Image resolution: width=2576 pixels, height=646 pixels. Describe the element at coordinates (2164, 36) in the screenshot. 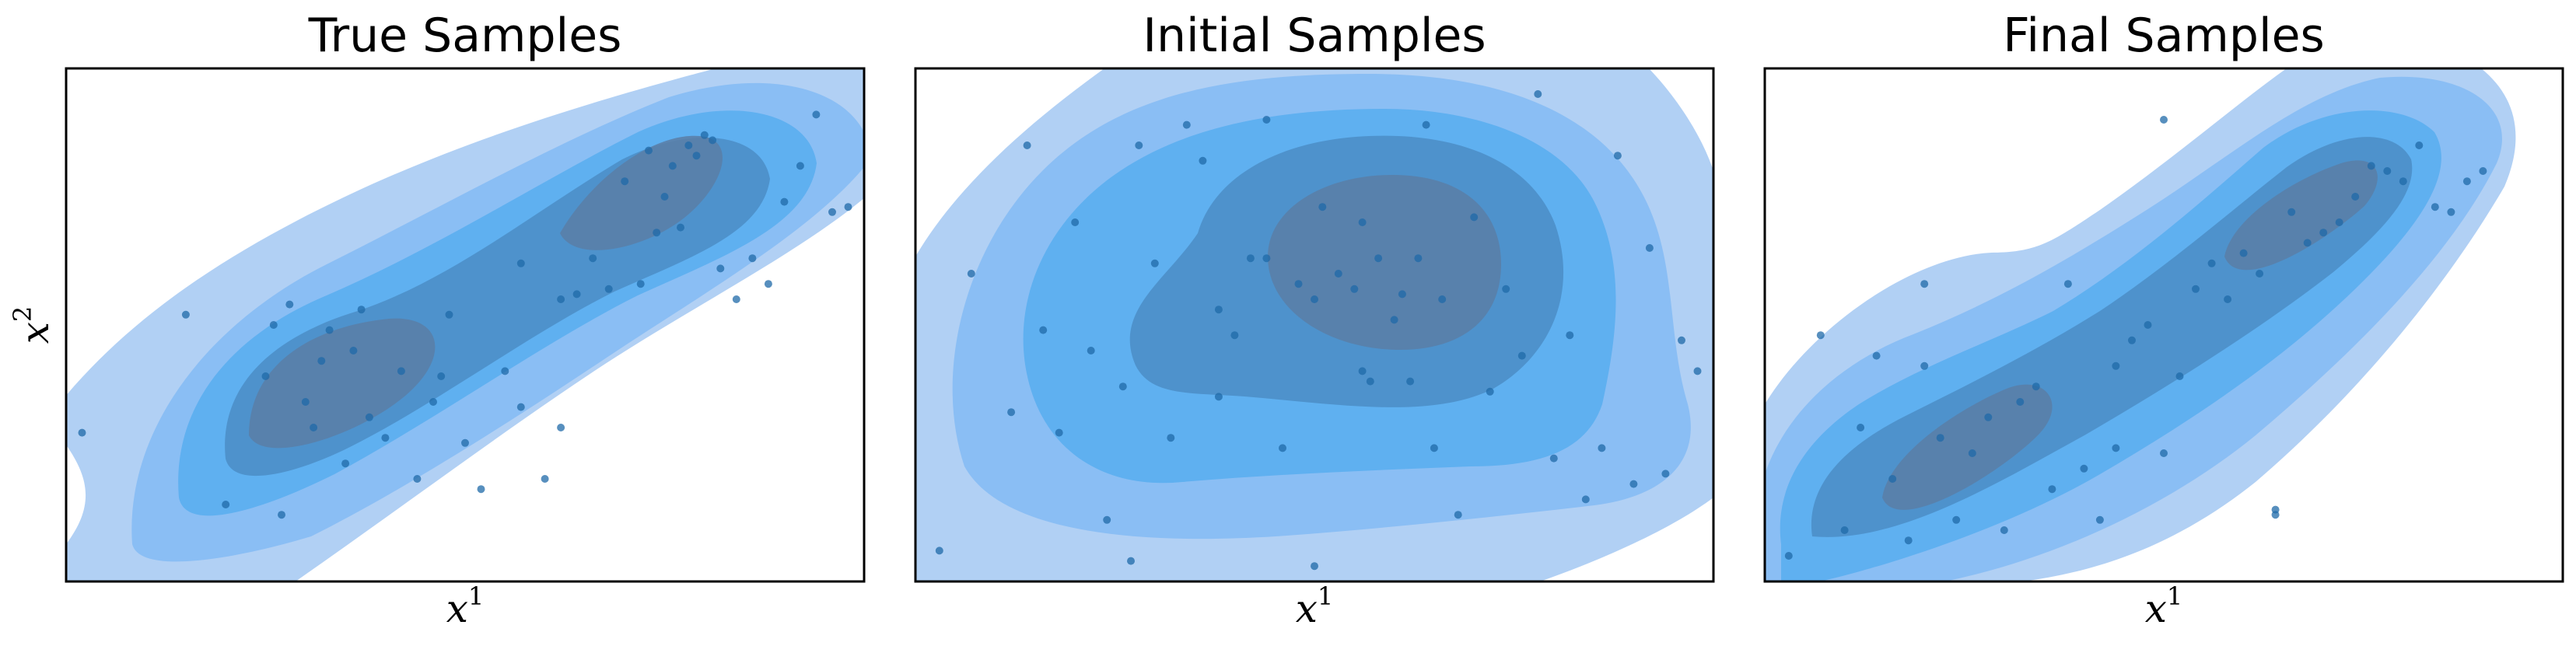

I see `panel-title-final-samples: Final Samples` at that location.